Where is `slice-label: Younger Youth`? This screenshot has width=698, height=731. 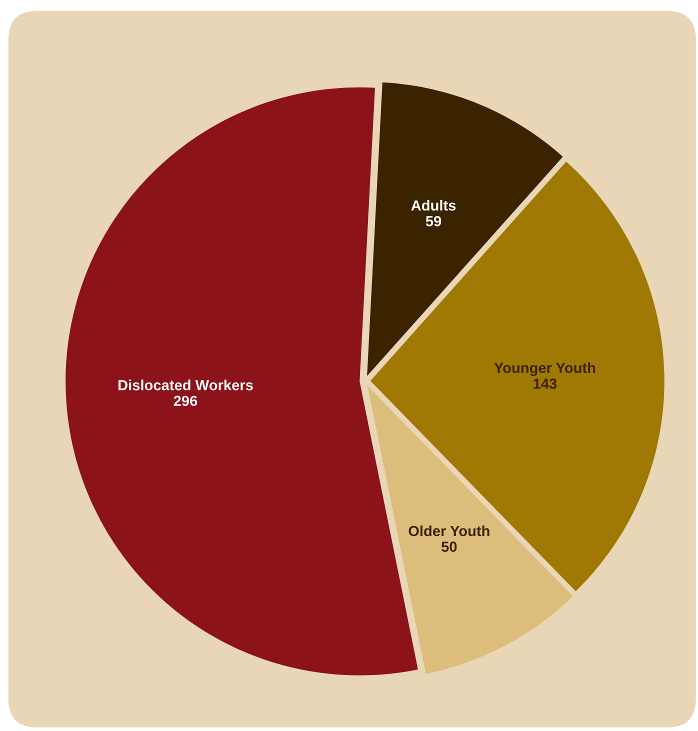
slice-label: Younger Youth is located at coordinates (545, 369).